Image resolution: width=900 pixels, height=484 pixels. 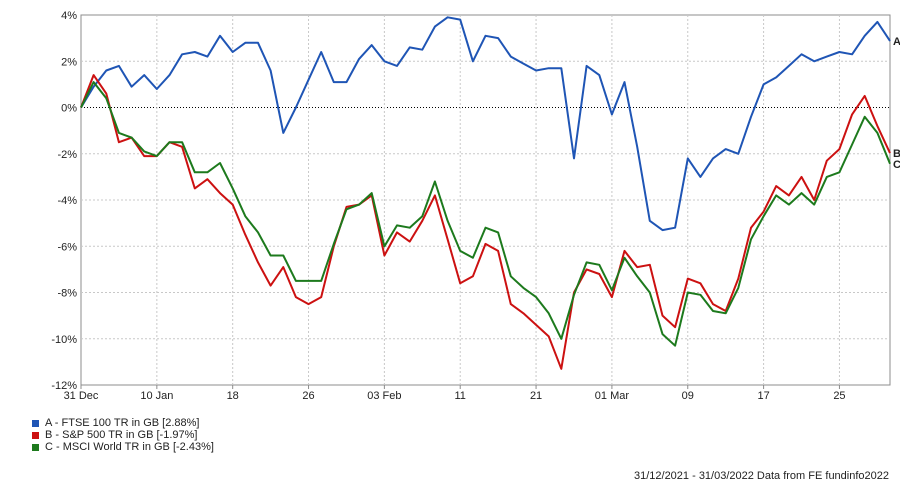 I want to click on legend-item-a: A - FTSE 100 TR in GB [2.88%], so click(x=123, y=423).